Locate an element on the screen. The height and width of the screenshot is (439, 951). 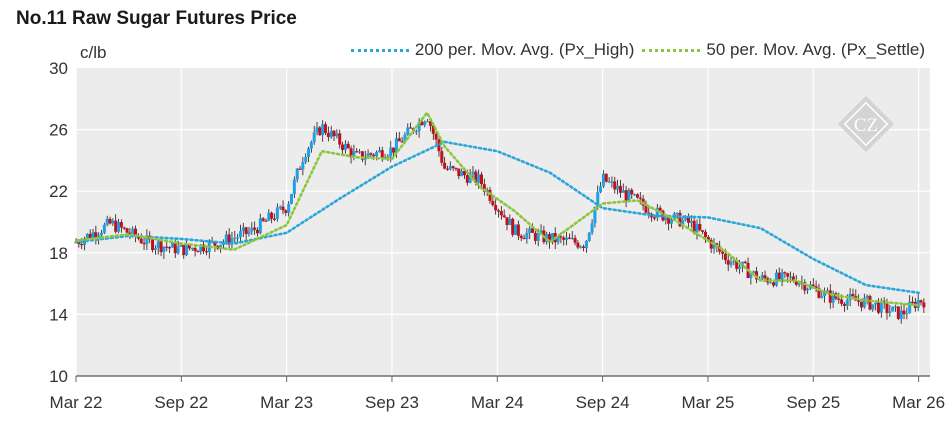
y-tick-label: 22 is located at coordinates (58, 191).